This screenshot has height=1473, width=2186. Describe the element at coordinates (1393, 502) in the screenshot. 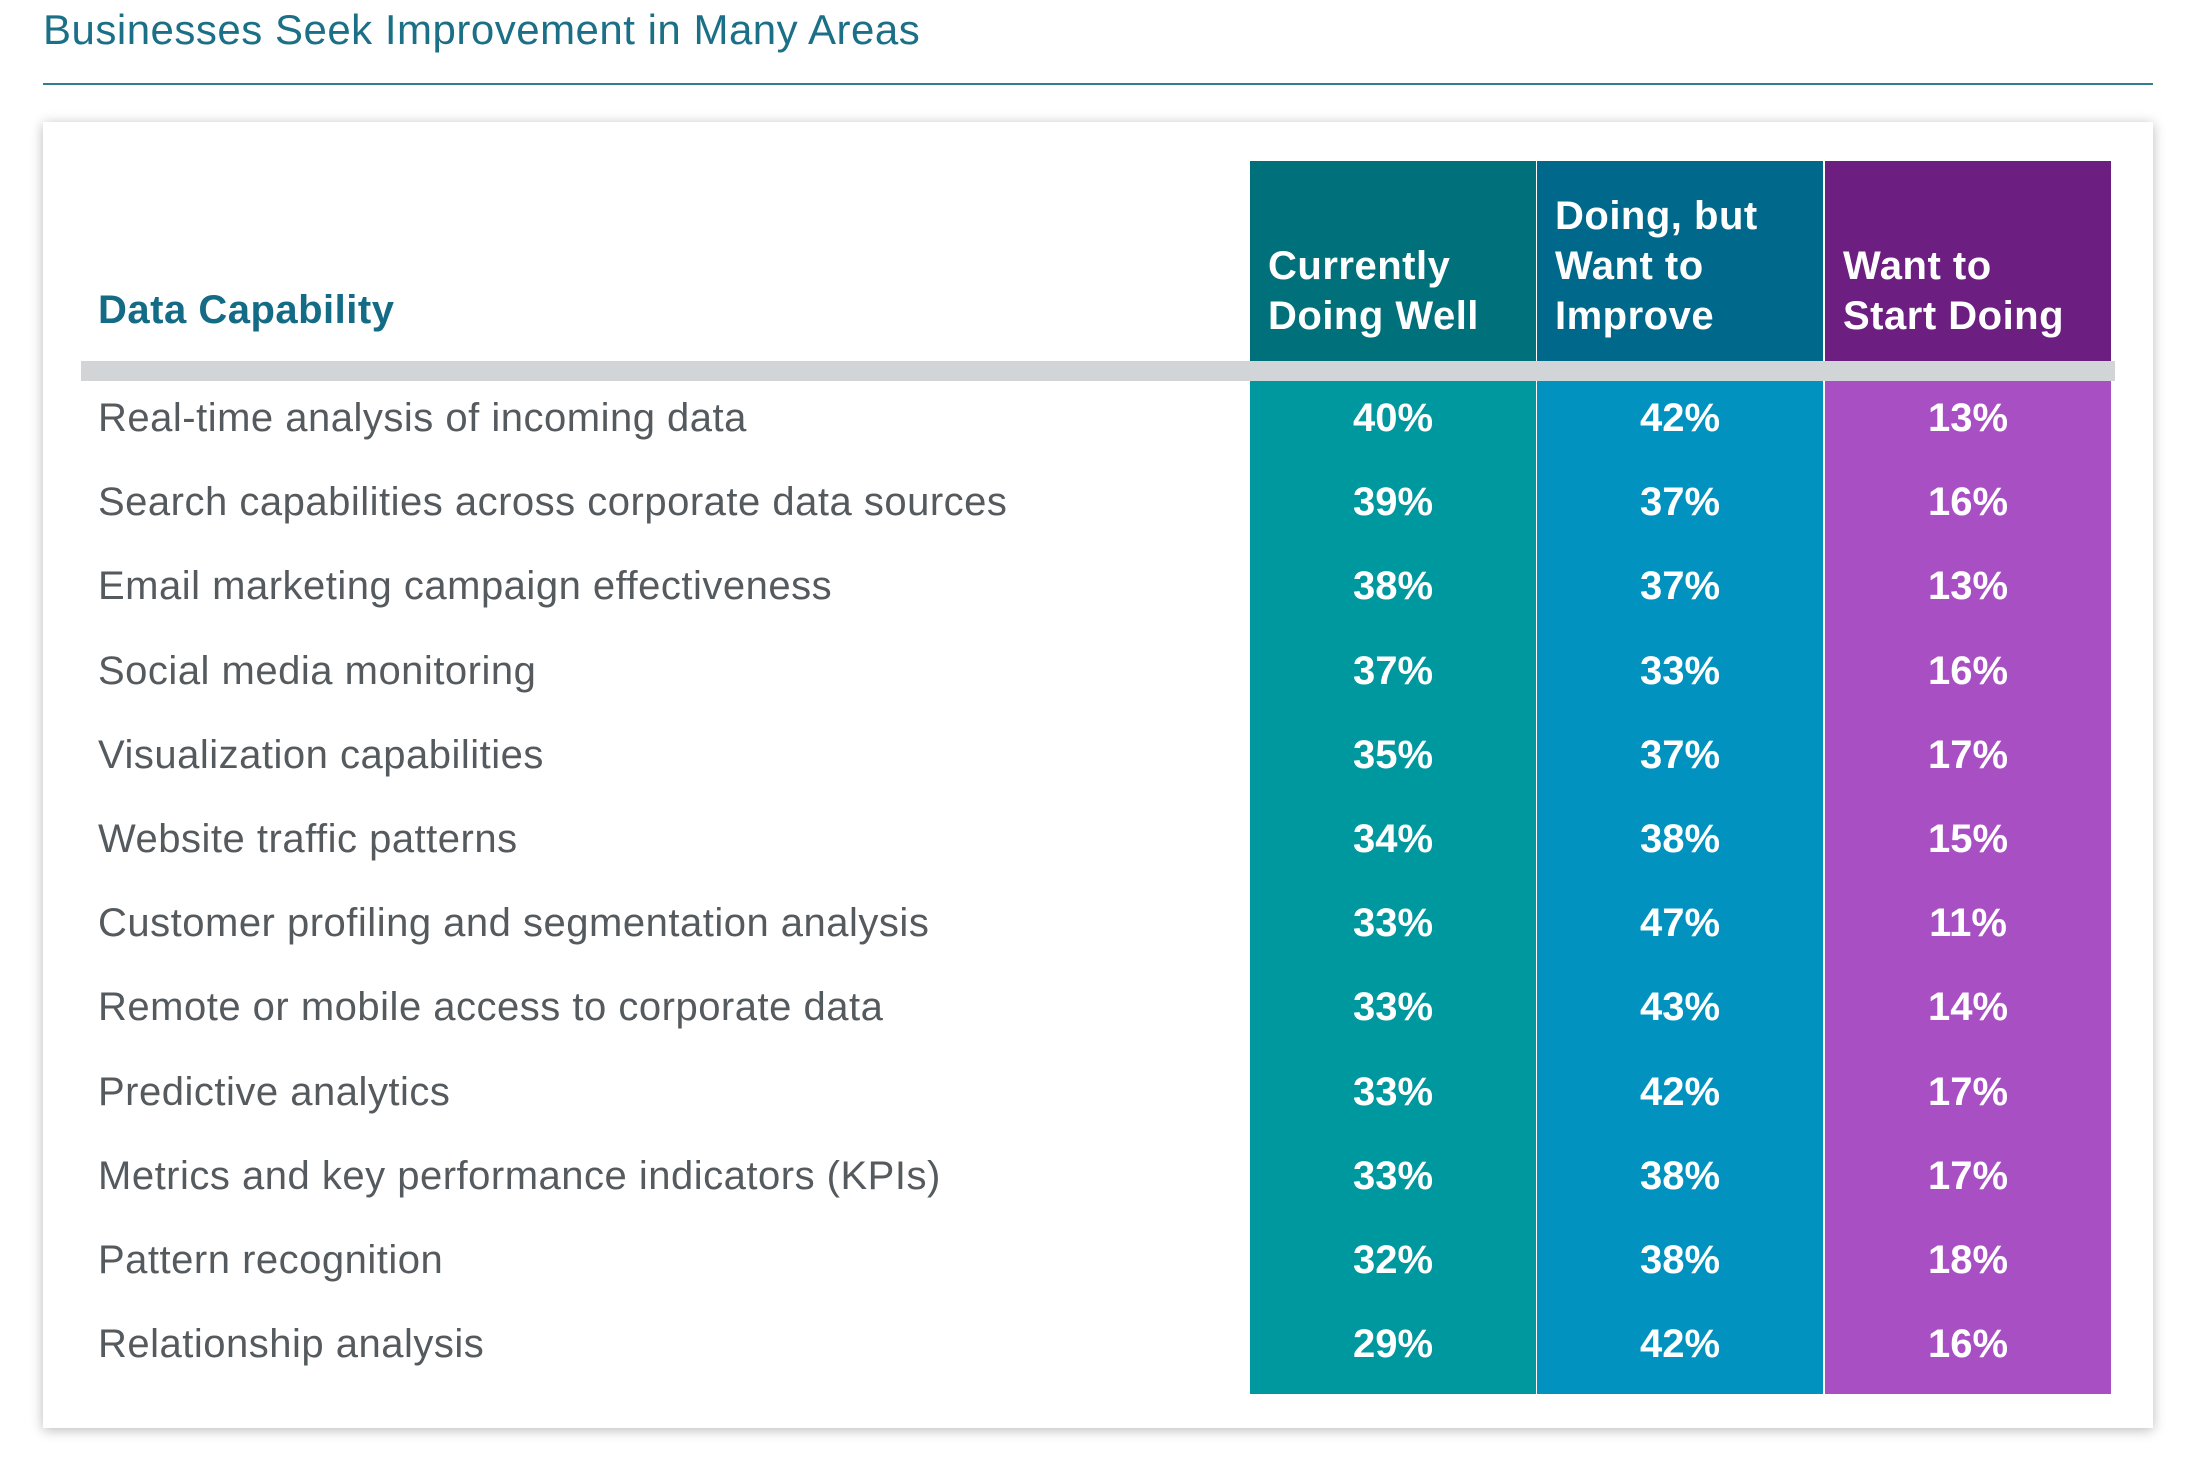

I see `value-cell-currently-doing-well: 39%` at that location.